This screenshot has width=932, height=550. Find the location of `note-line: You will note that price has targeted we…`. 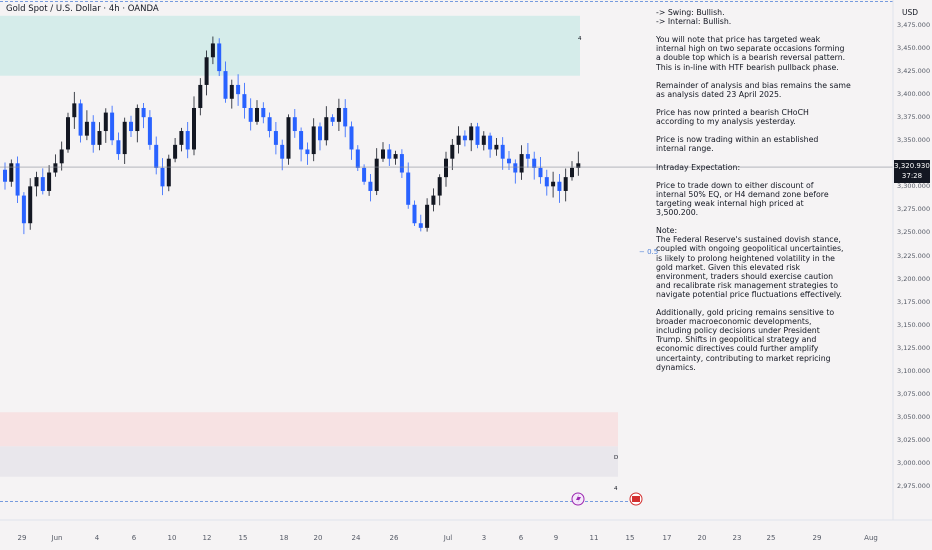

note-line: You will note that price has targeted we… is located at coordinates (738, 40).